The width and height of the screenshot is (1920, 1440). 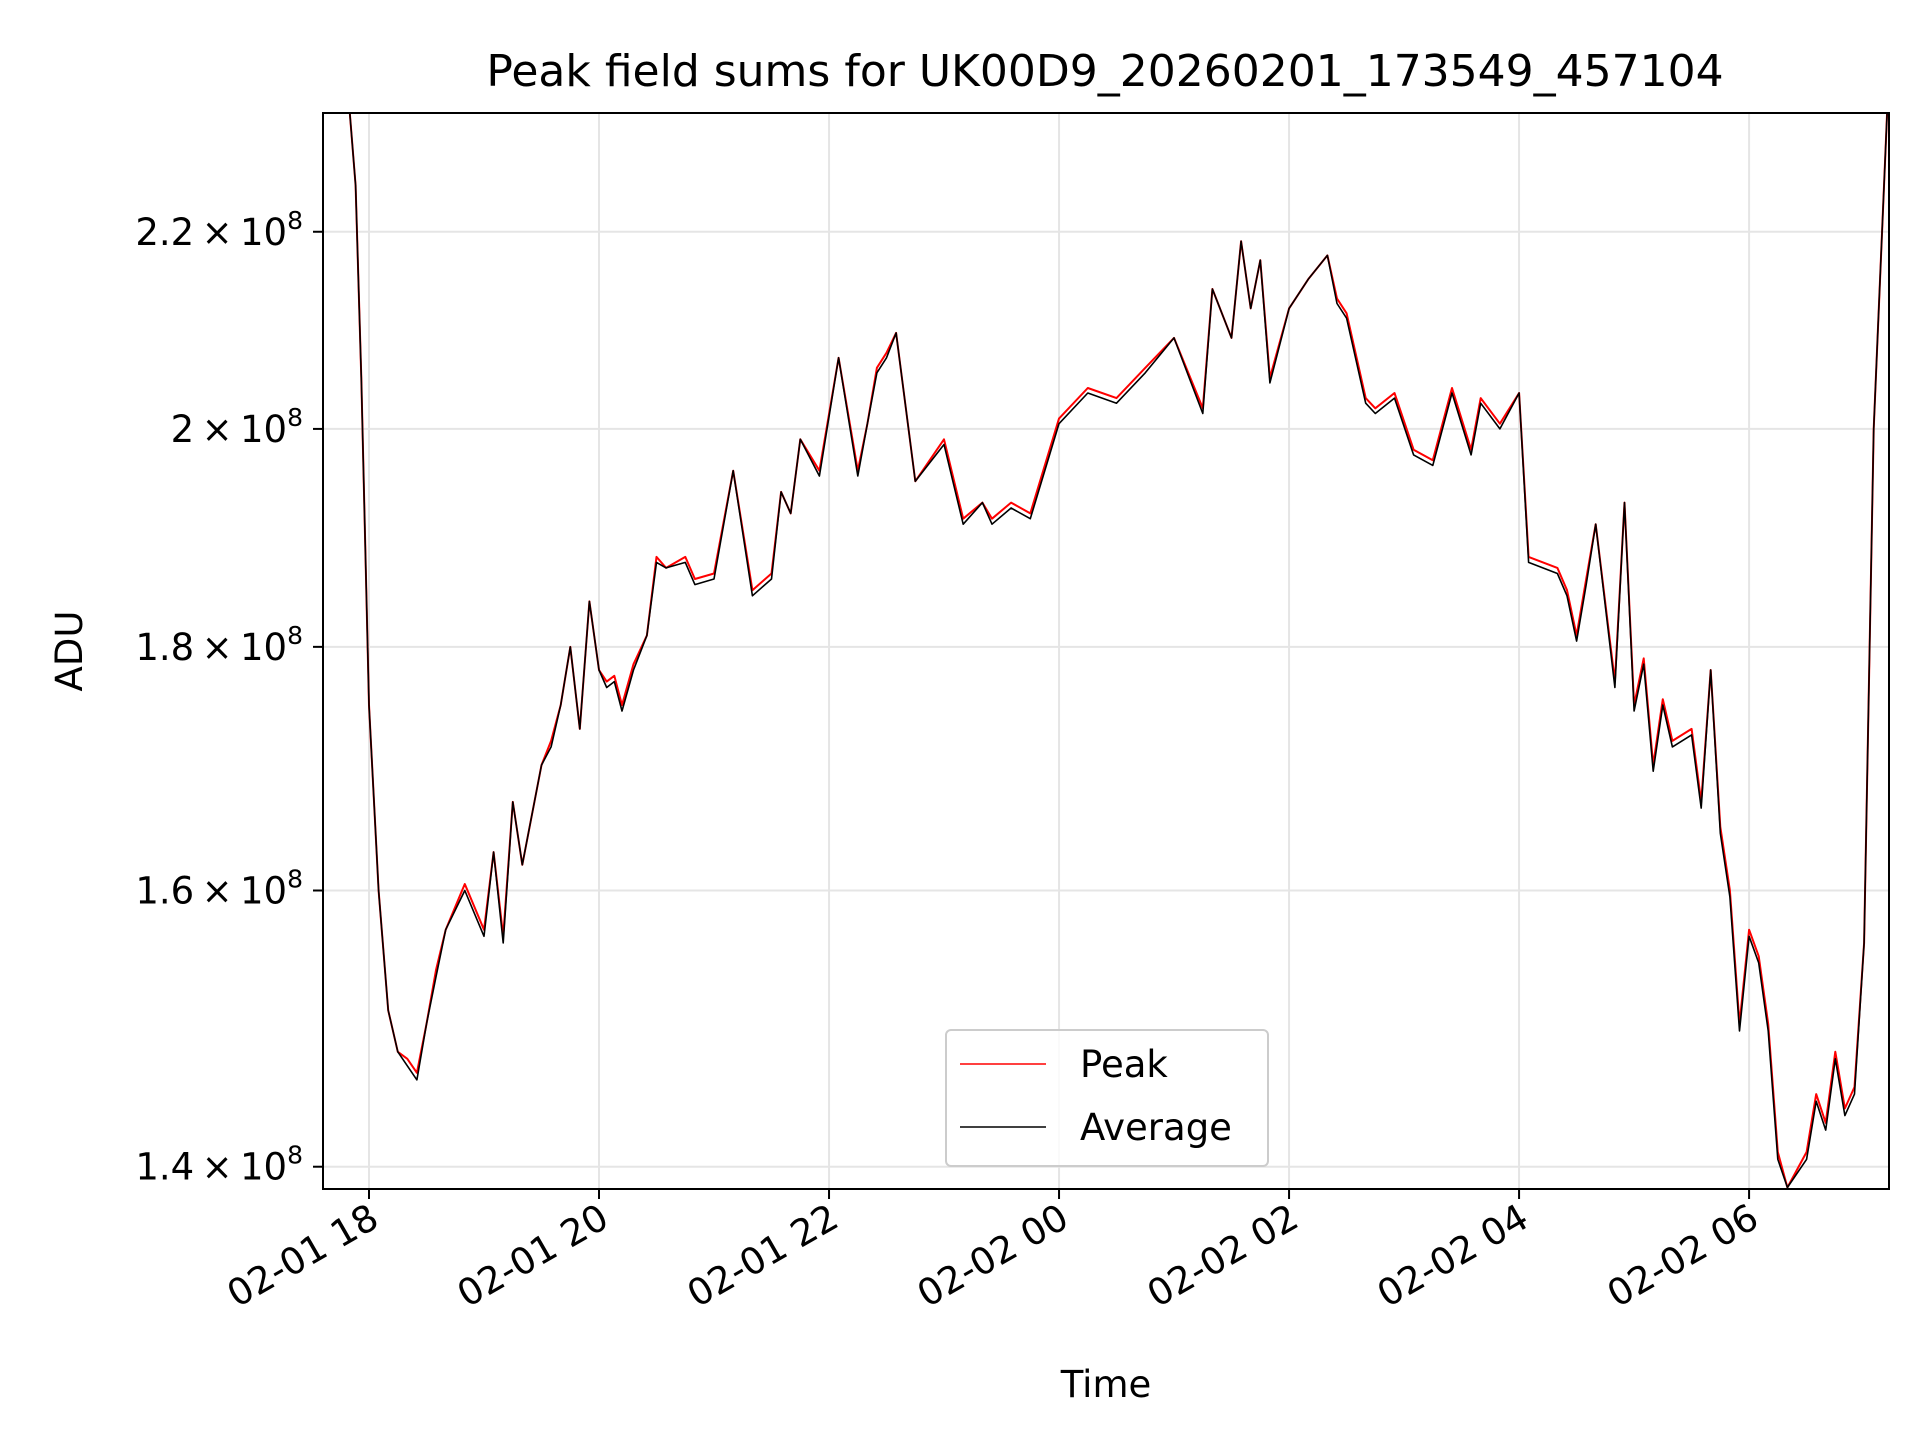 I want to click on y-axis-label: ADU, so click(x=69, y=651).